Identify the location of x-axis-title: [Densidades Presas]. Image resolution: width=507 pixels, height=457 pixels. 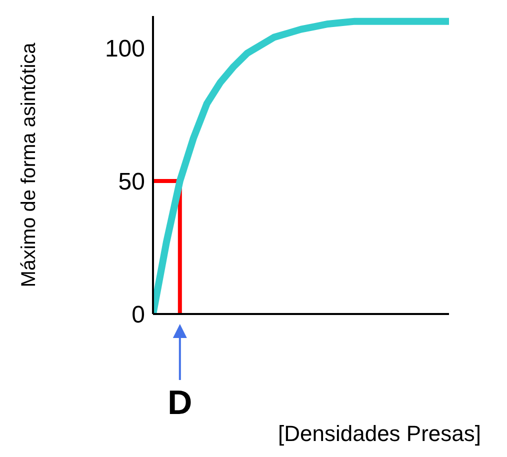
(379, 433).